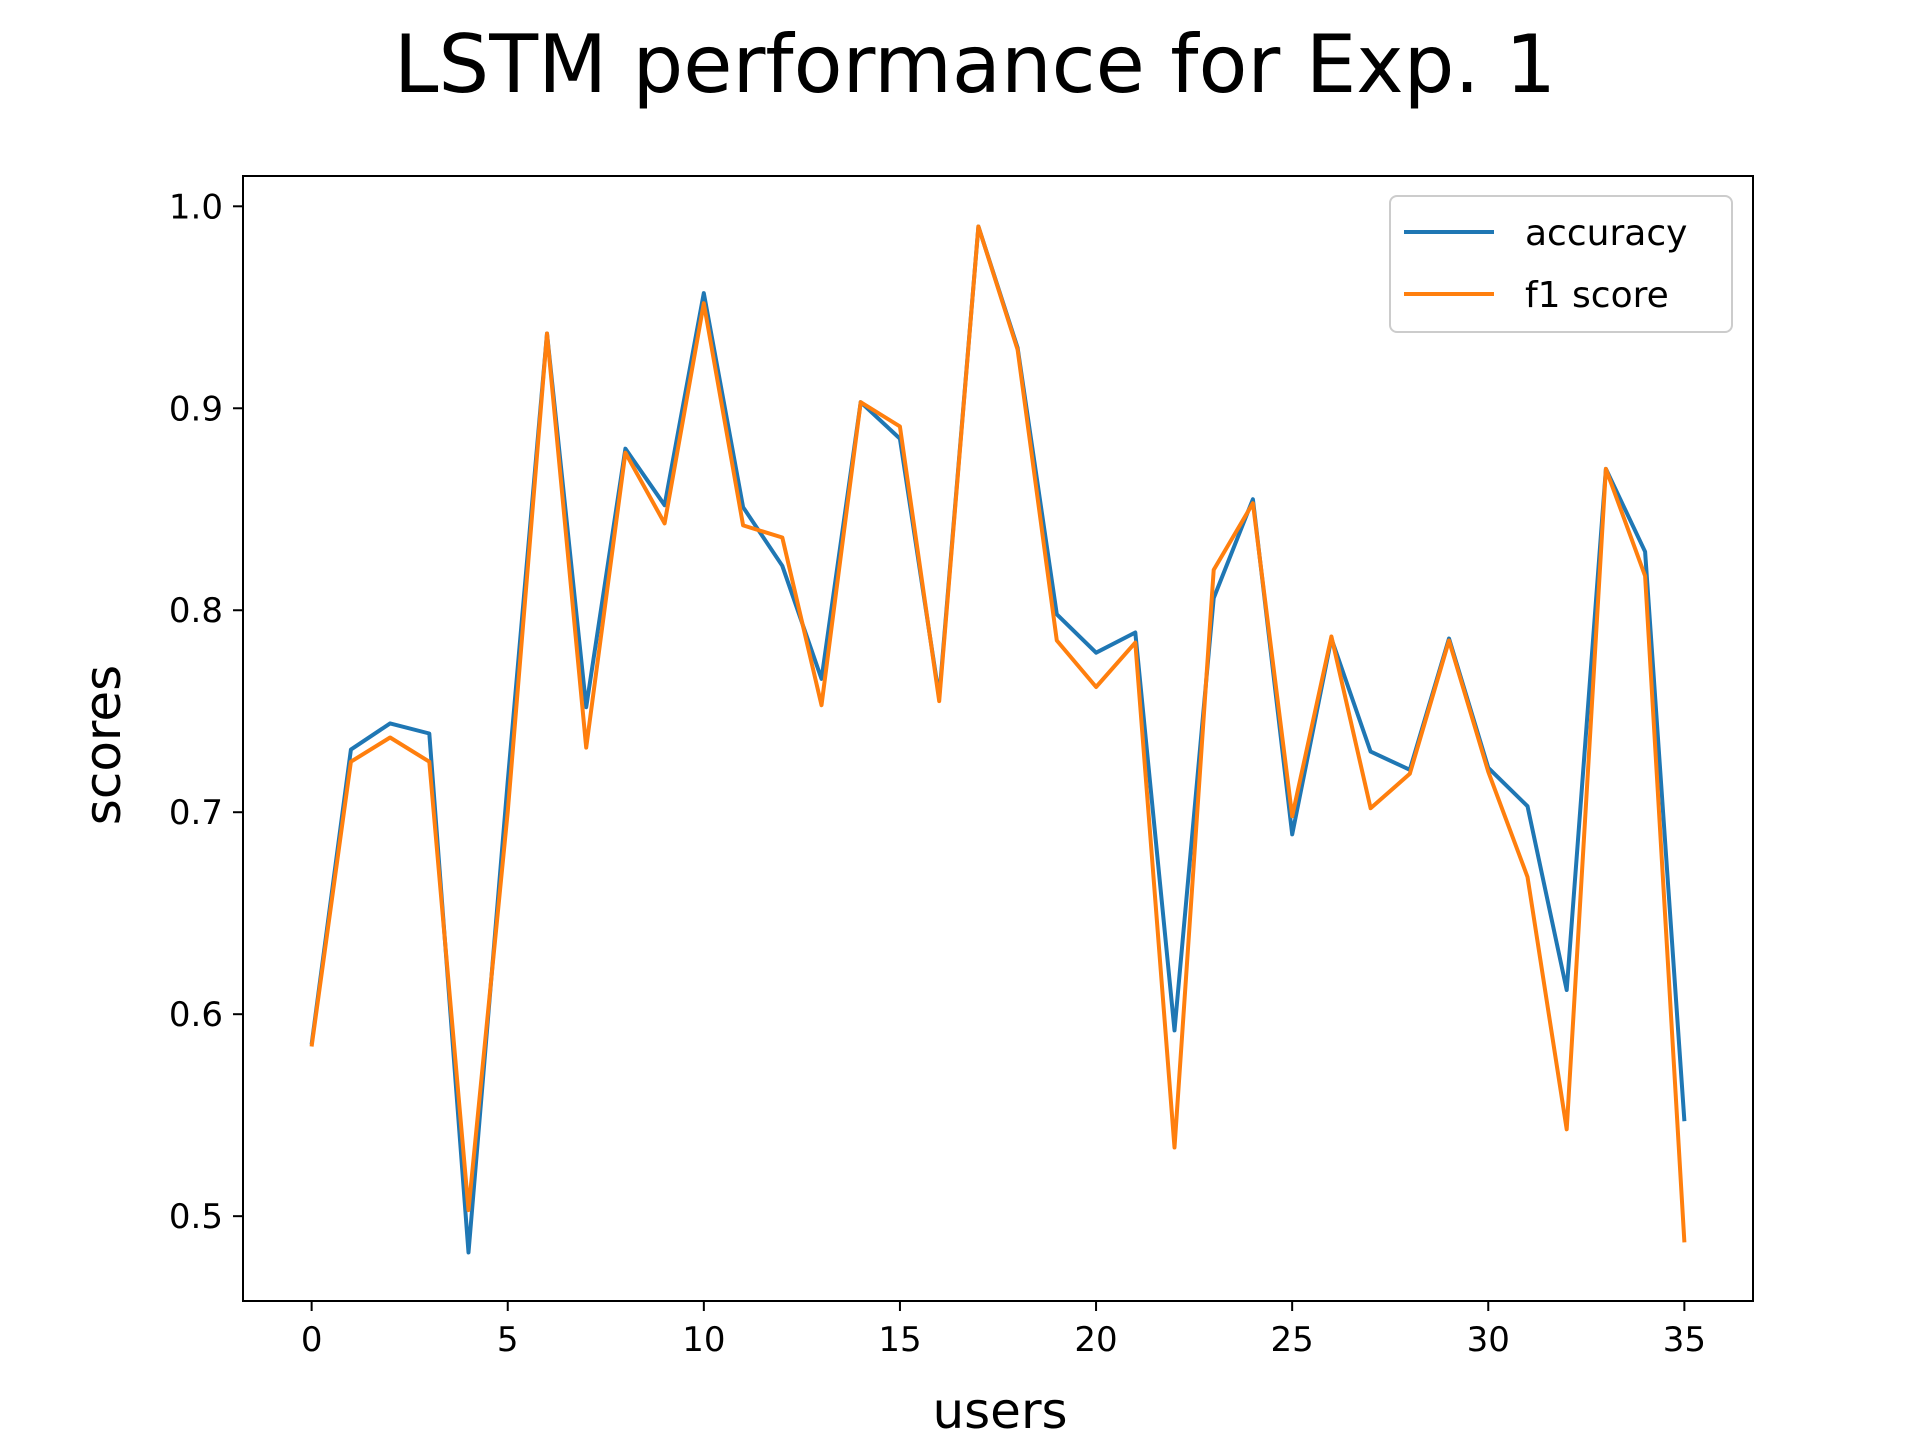 The height and width of the screenshot is (1440, 1920). Describe the element at coordinates (1597, 295) in the screenshot. I see `legend-label: f1 score` at that location.